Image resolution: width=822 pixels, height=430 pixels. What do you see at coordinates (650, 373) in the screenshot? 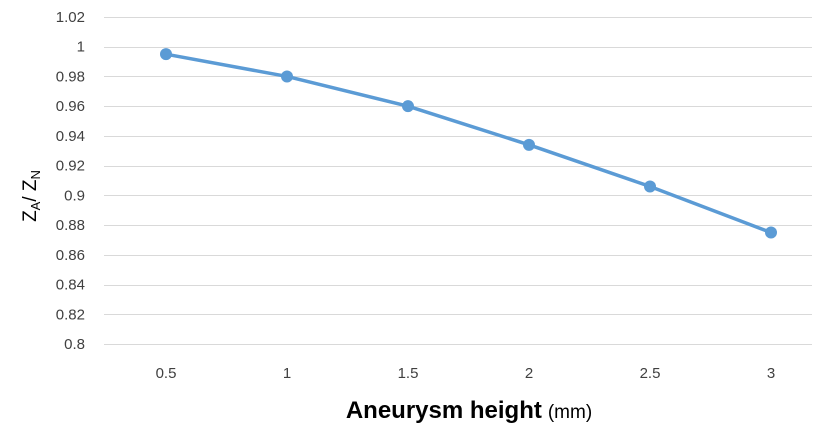
I see `x-tick-label: 2.5` at bounding box center [650, 373].